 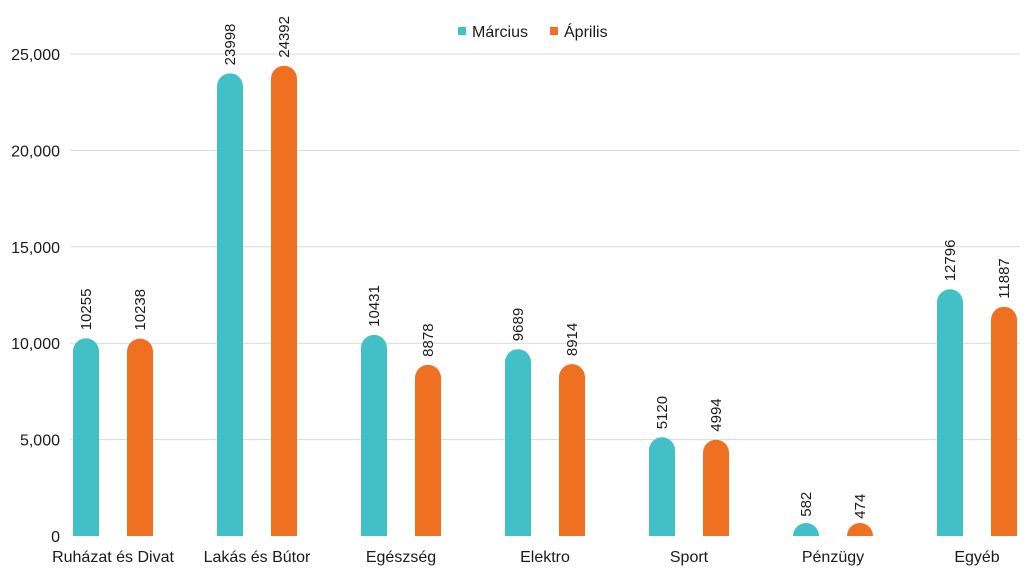 I want to click on y-axis: 0 5,000 10,000 15,000 20,000 25,000, so click(x=35, y=296).